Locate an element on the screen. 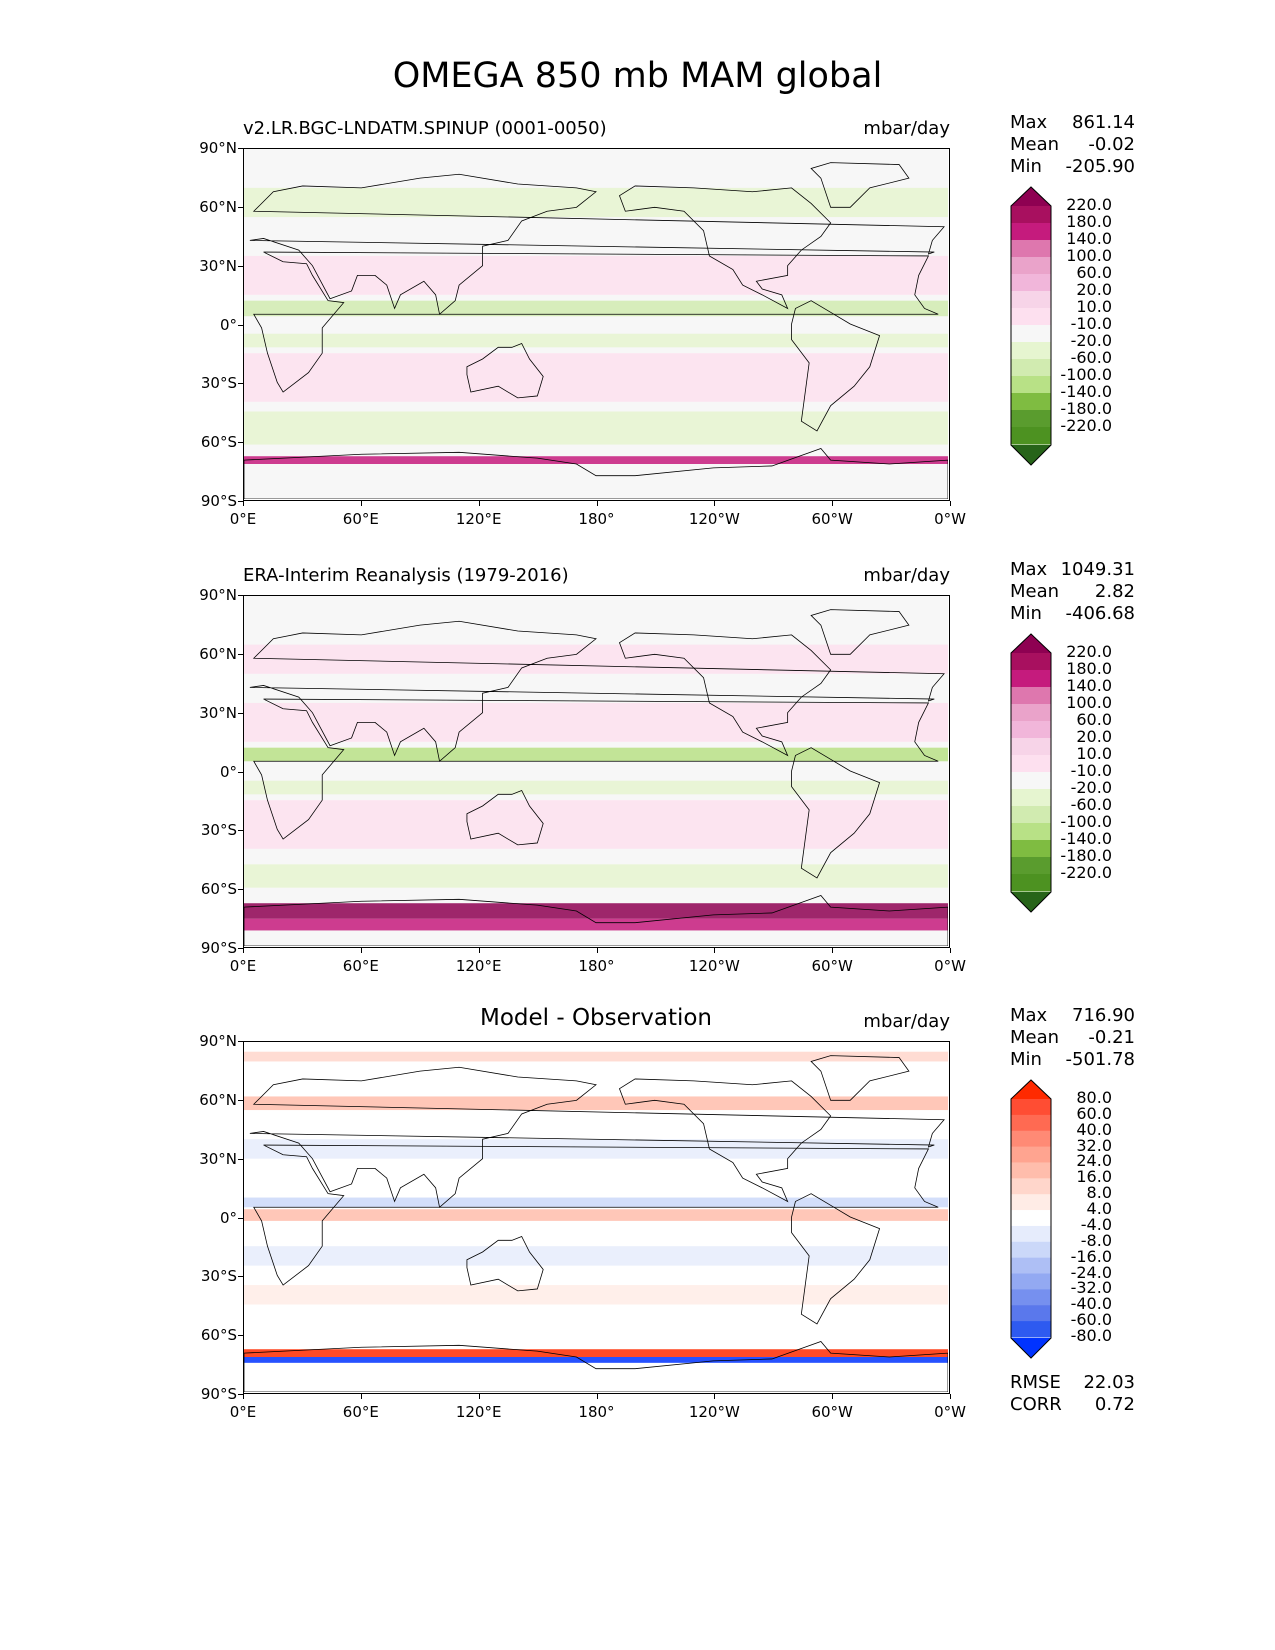 The height and width of the screenshot is (1650, 1275). stat-min: Min -406.68 is located at coordinates (1072, 614).